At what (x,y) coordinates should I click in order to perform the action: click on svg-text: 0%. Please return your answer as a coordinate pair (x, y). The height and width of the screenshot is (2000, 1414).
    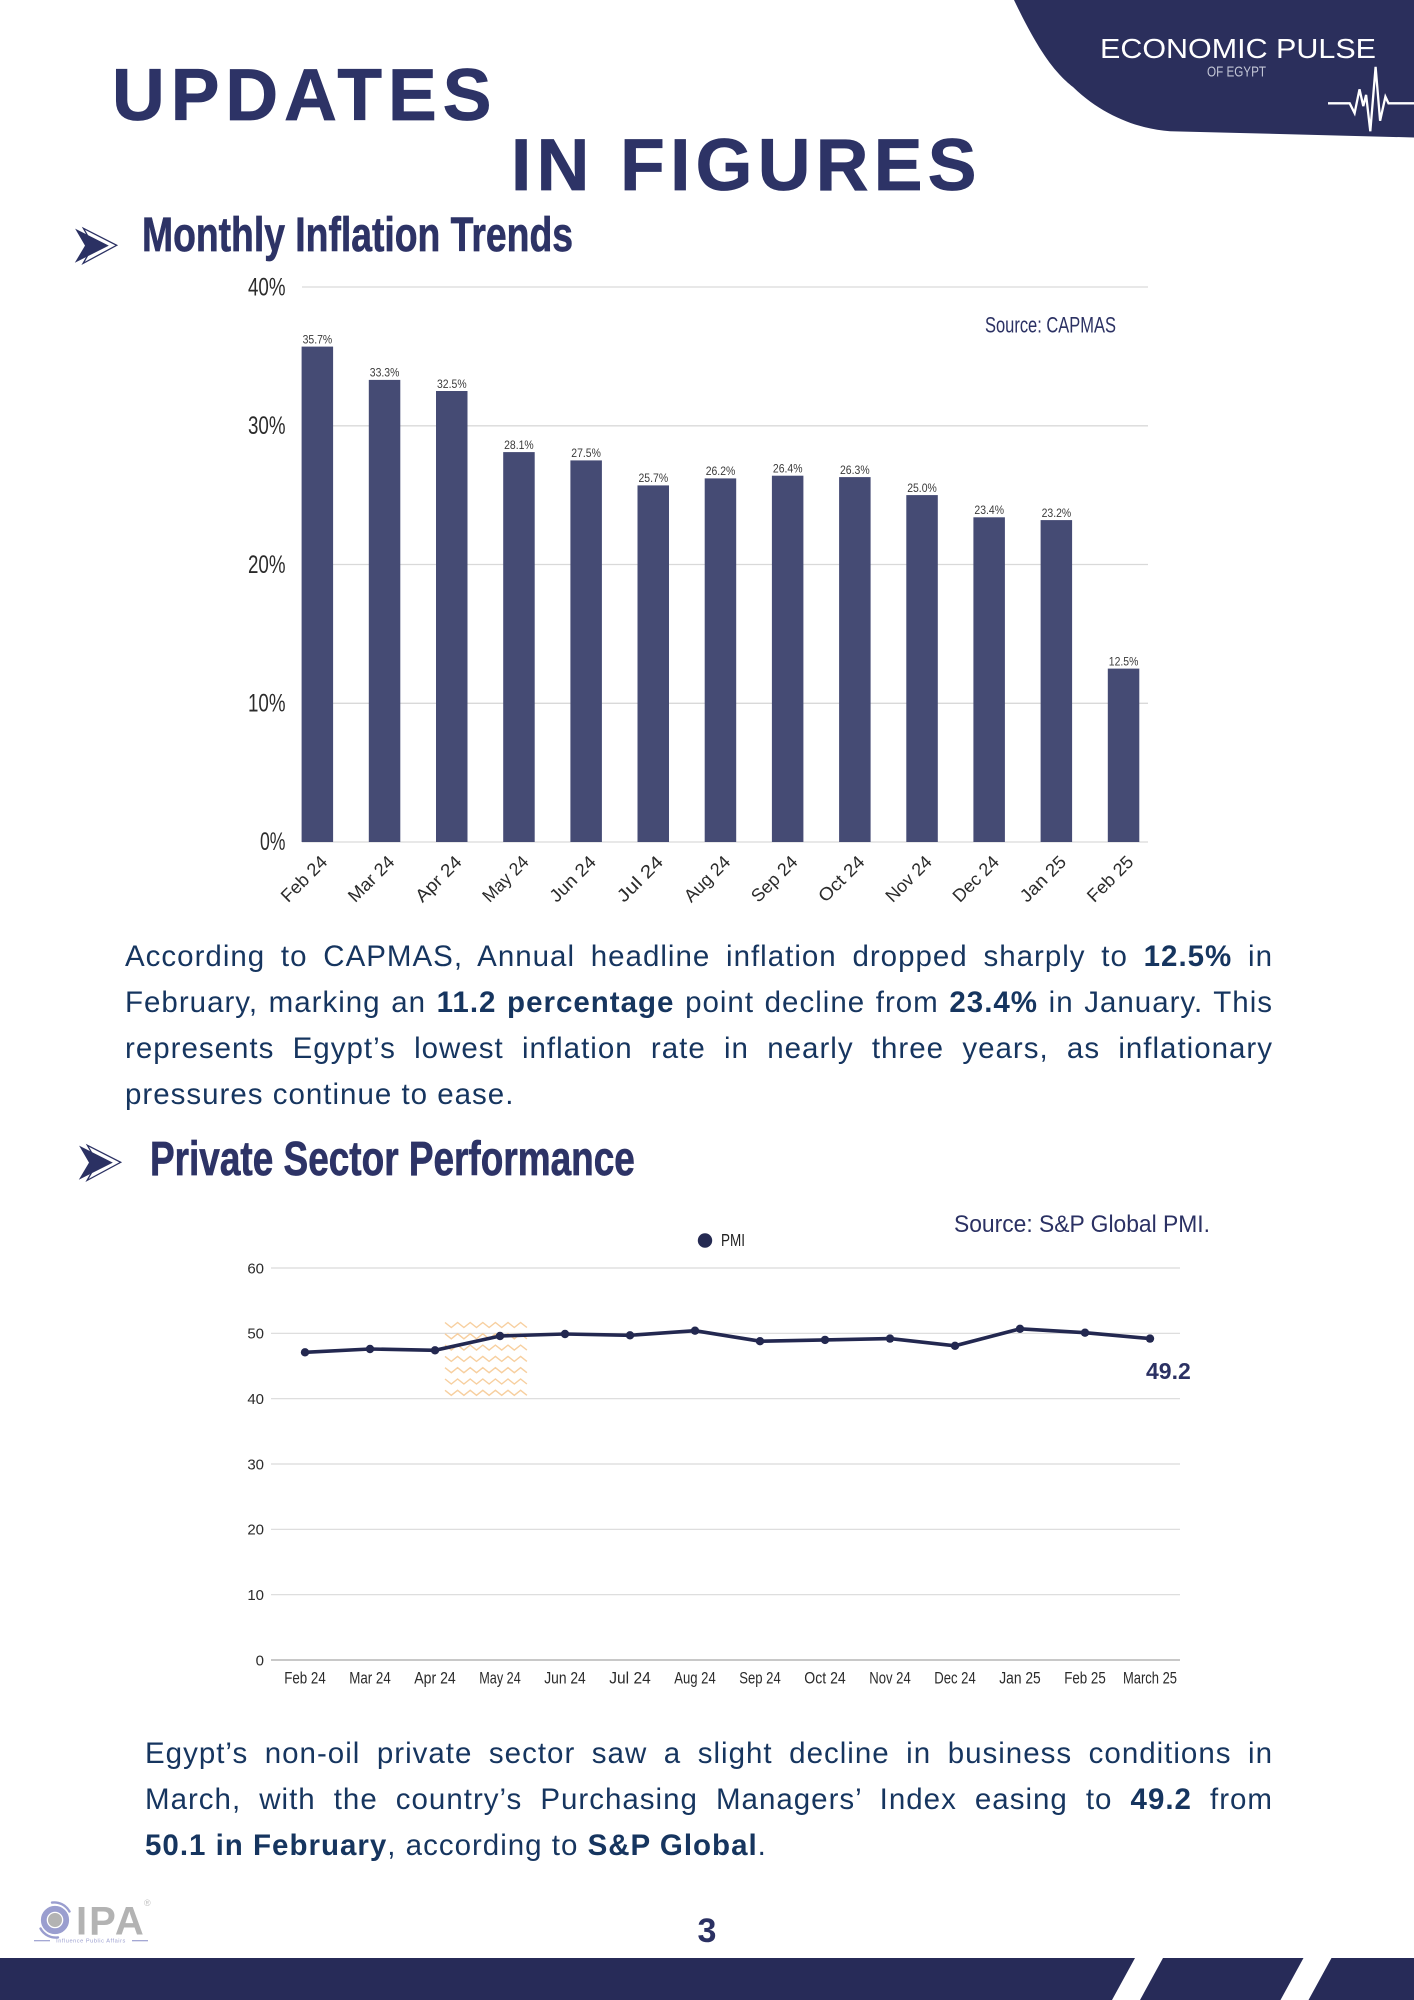
    Looking at the image, I should click on (273, 842).